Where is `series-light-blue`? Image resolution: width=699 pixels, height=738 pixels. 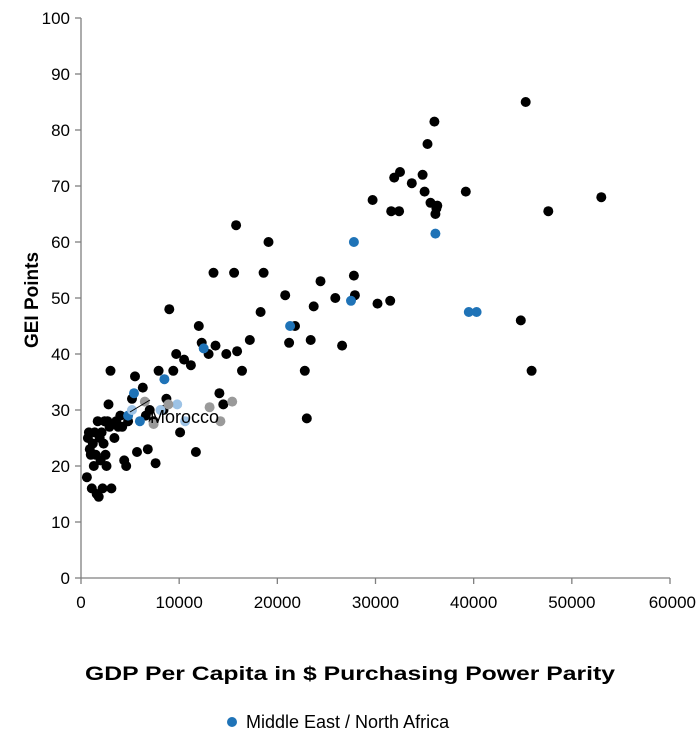
series-light-blue is located at coordinates (159, 413).